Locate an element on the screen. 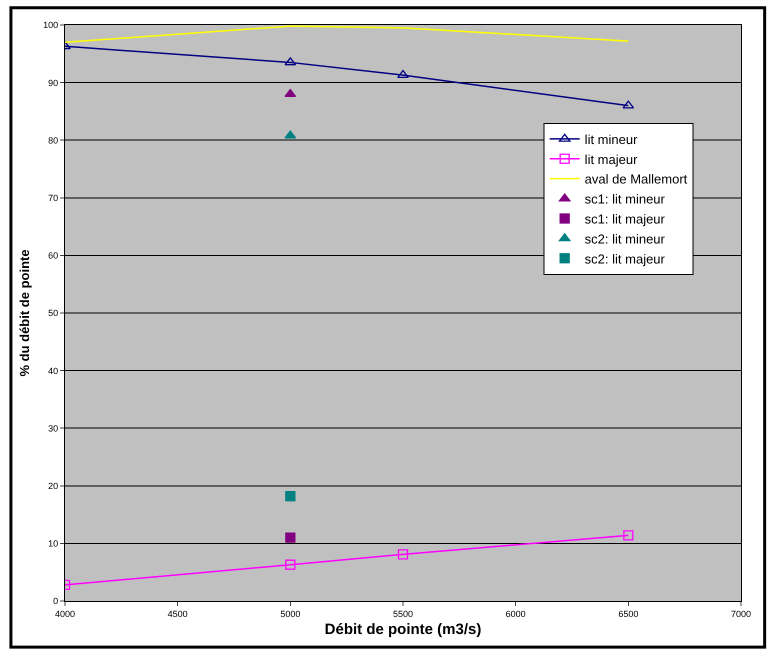 This screenshot has height=651, width=771. y-tick-label: 30 is located at coordinates (53, 428).